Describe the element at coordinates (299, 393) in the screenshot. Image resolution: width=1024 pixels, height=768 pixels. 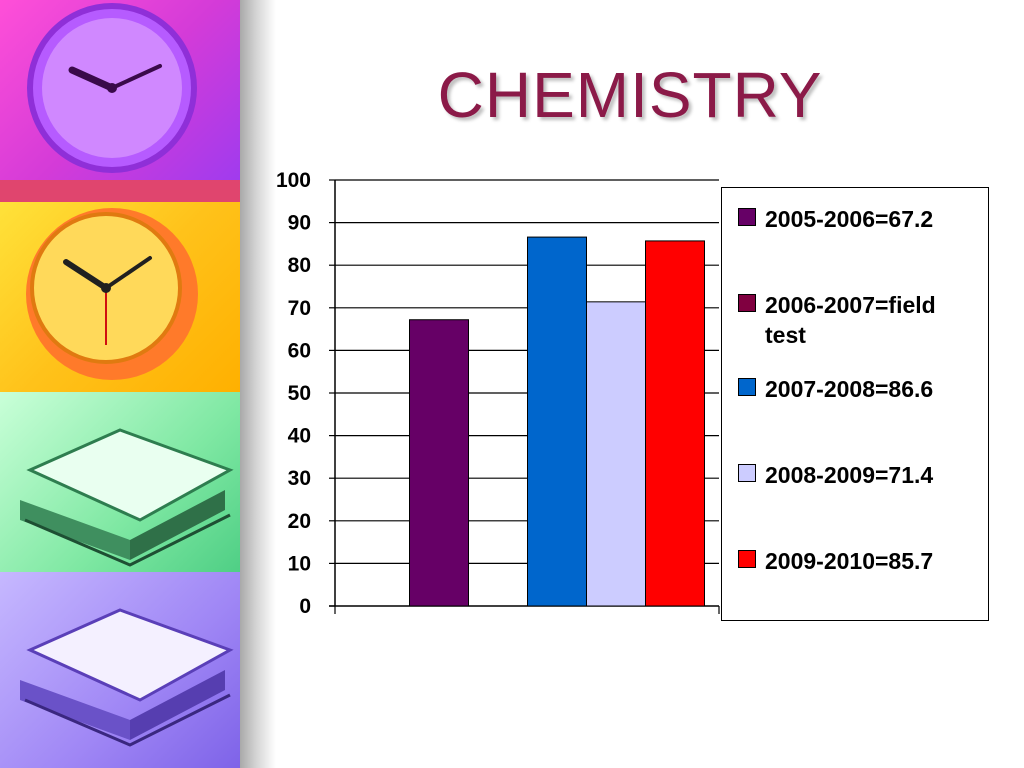
I see `y-tick-label: 50` at that location.